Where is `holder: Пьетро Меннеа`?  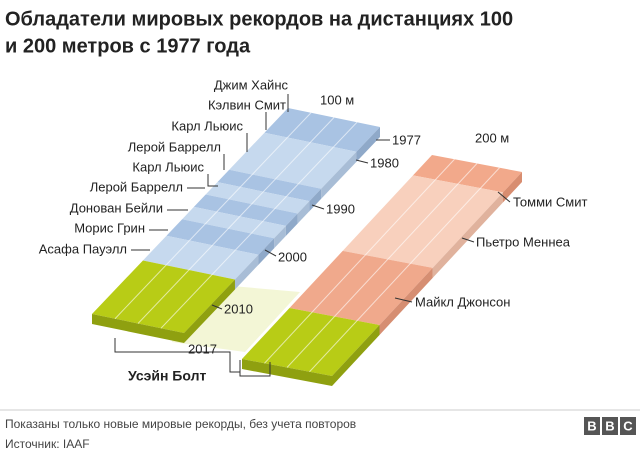 holder: Пьетро Меннеа is located at coordinates (523, 241).